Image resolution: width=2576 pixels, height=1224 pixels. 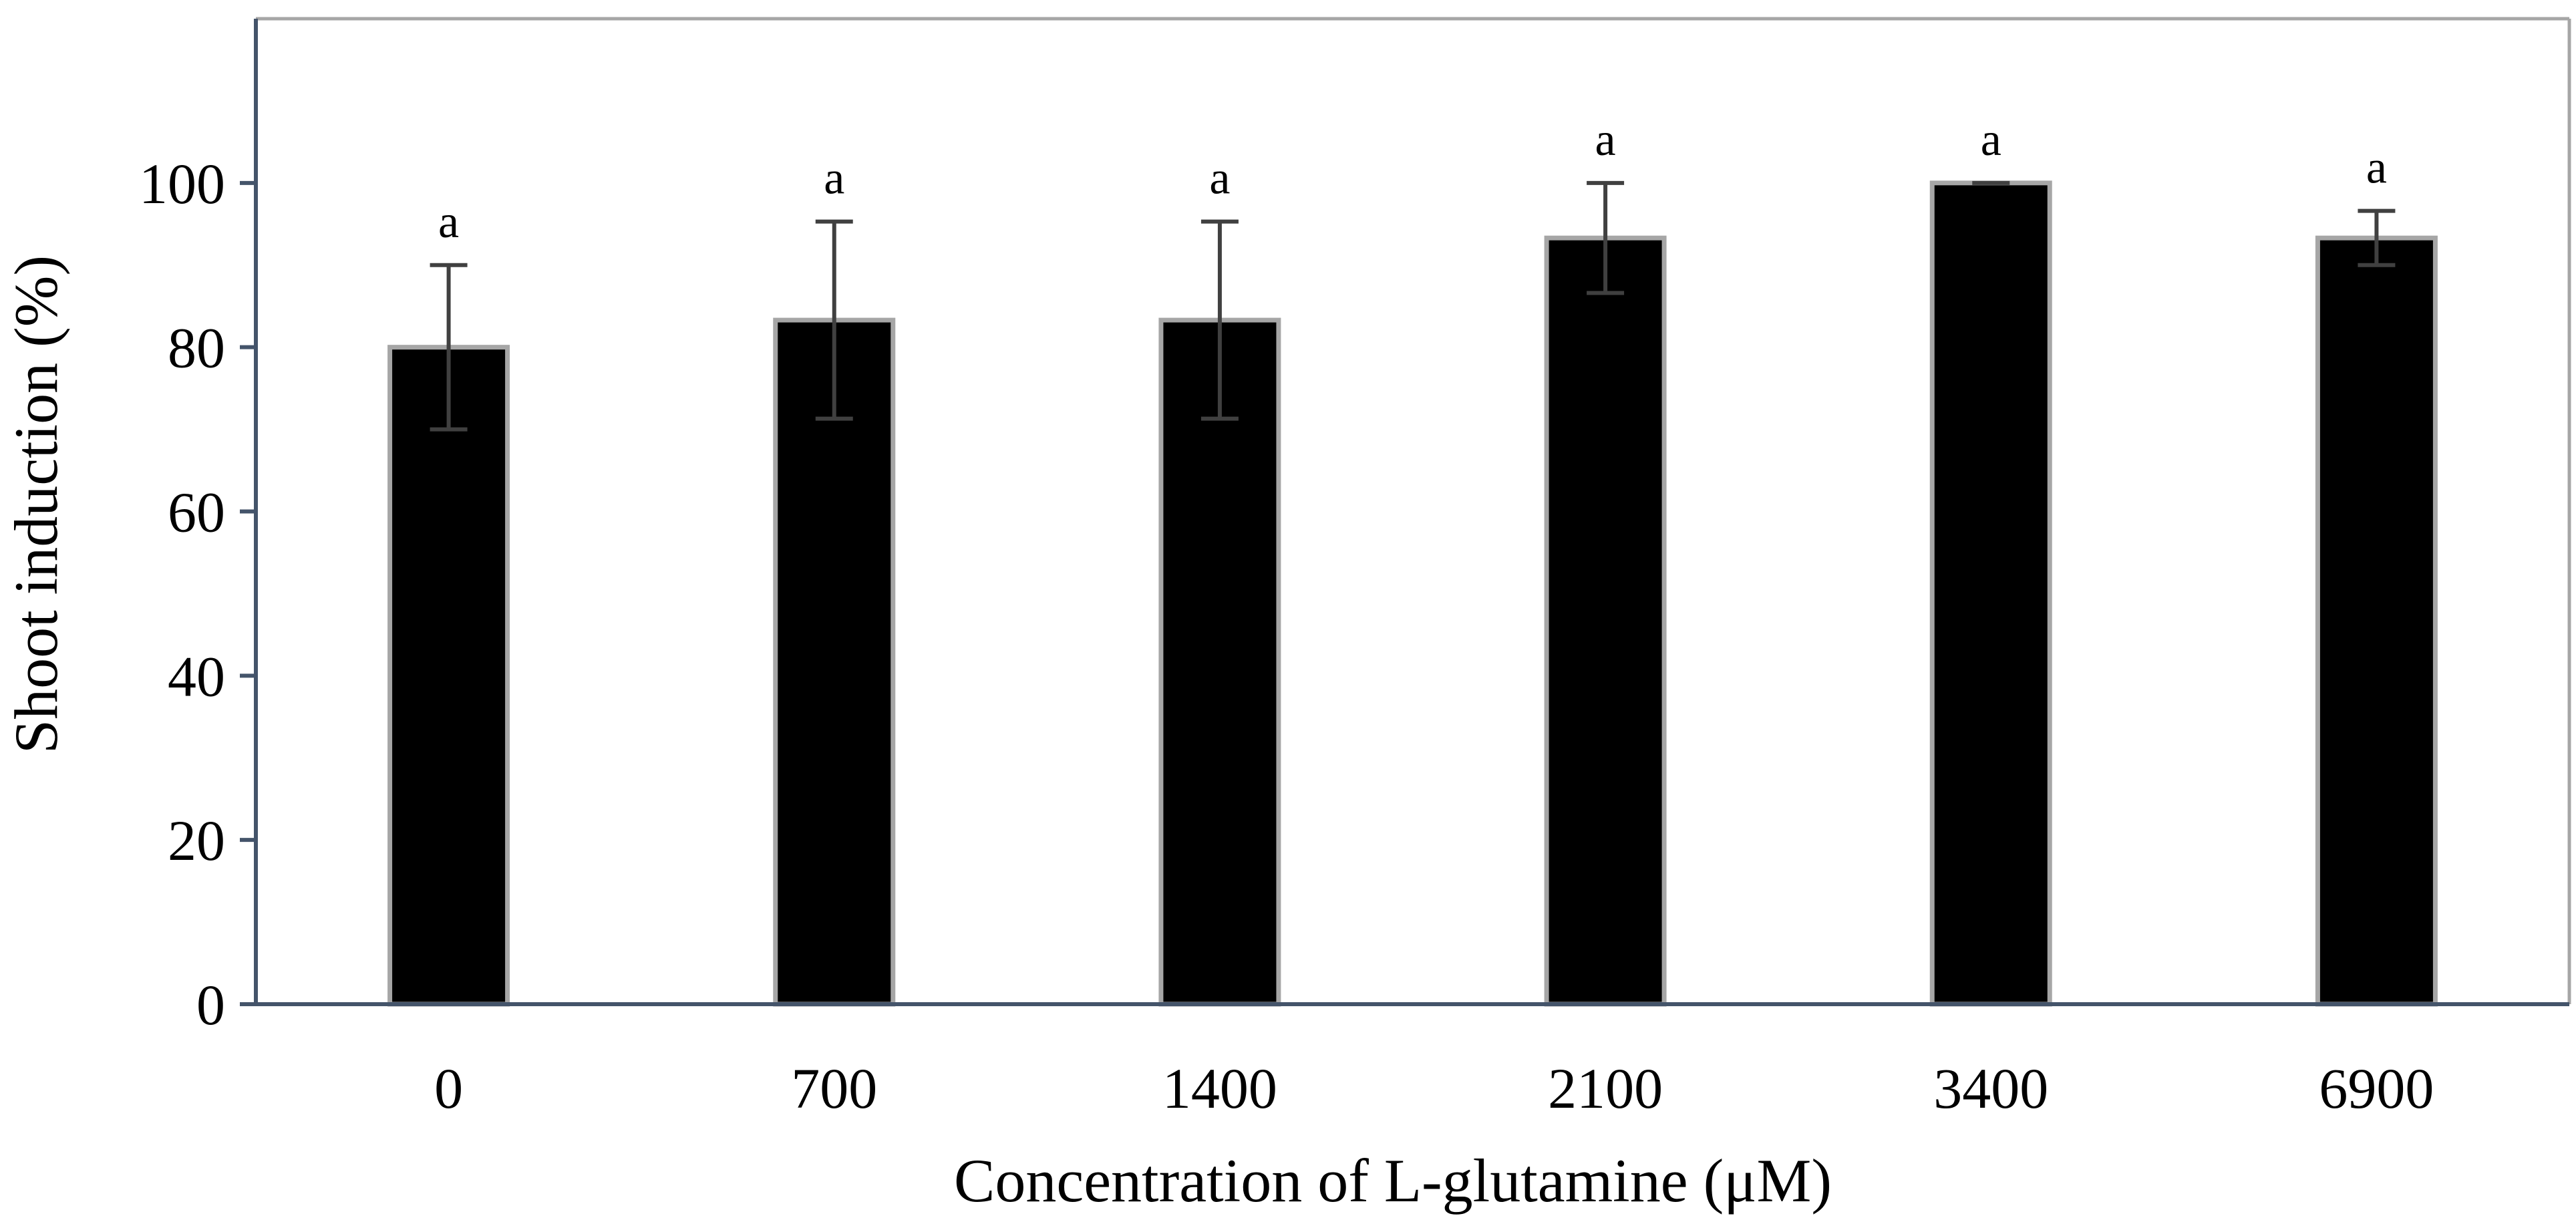 I want to click on significance-label-0: a, so click(x=448, y=222).